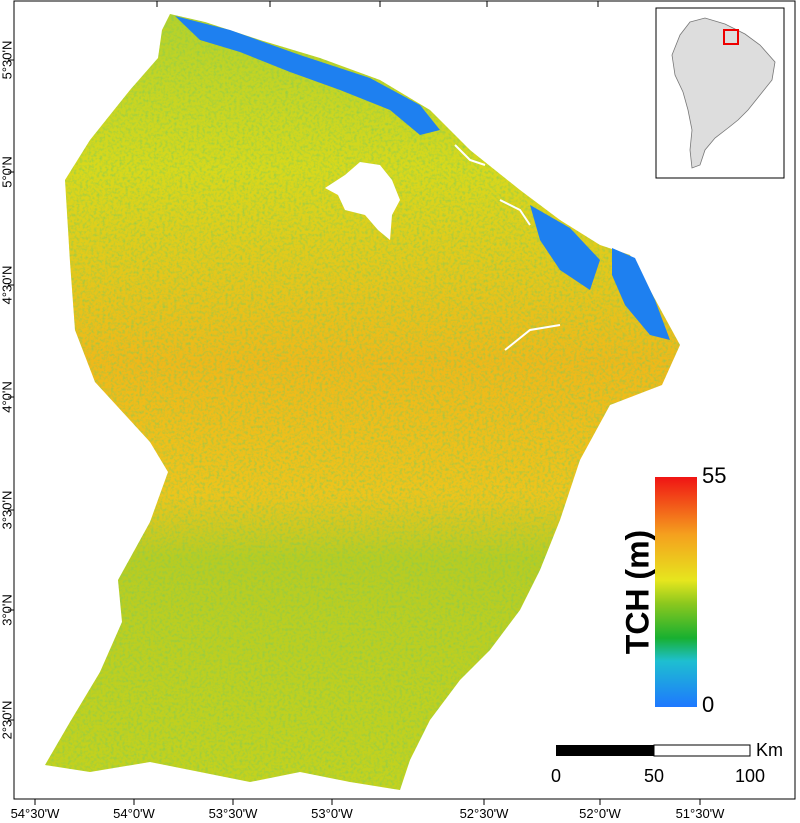 The image size is (800, 823). I want to click on latitude-label: 2°30'N, so click(7, 720).